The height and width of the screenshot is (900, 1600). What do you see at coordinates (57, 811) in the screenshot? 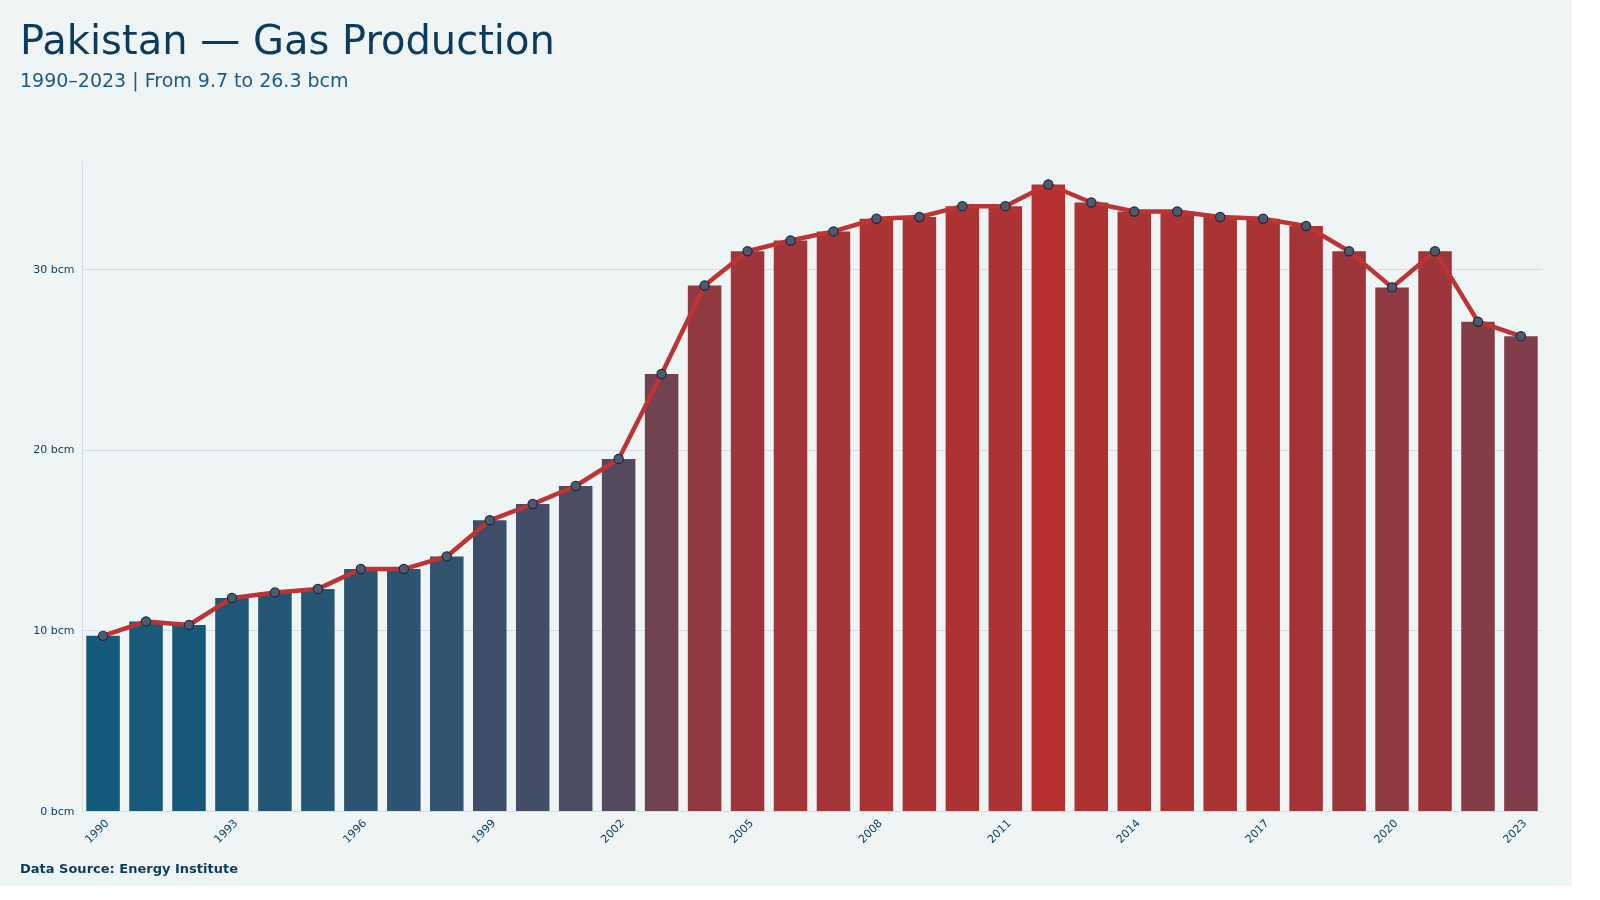
I see `y-tick-label: 0 bcm` at bounding box center [57, 811].